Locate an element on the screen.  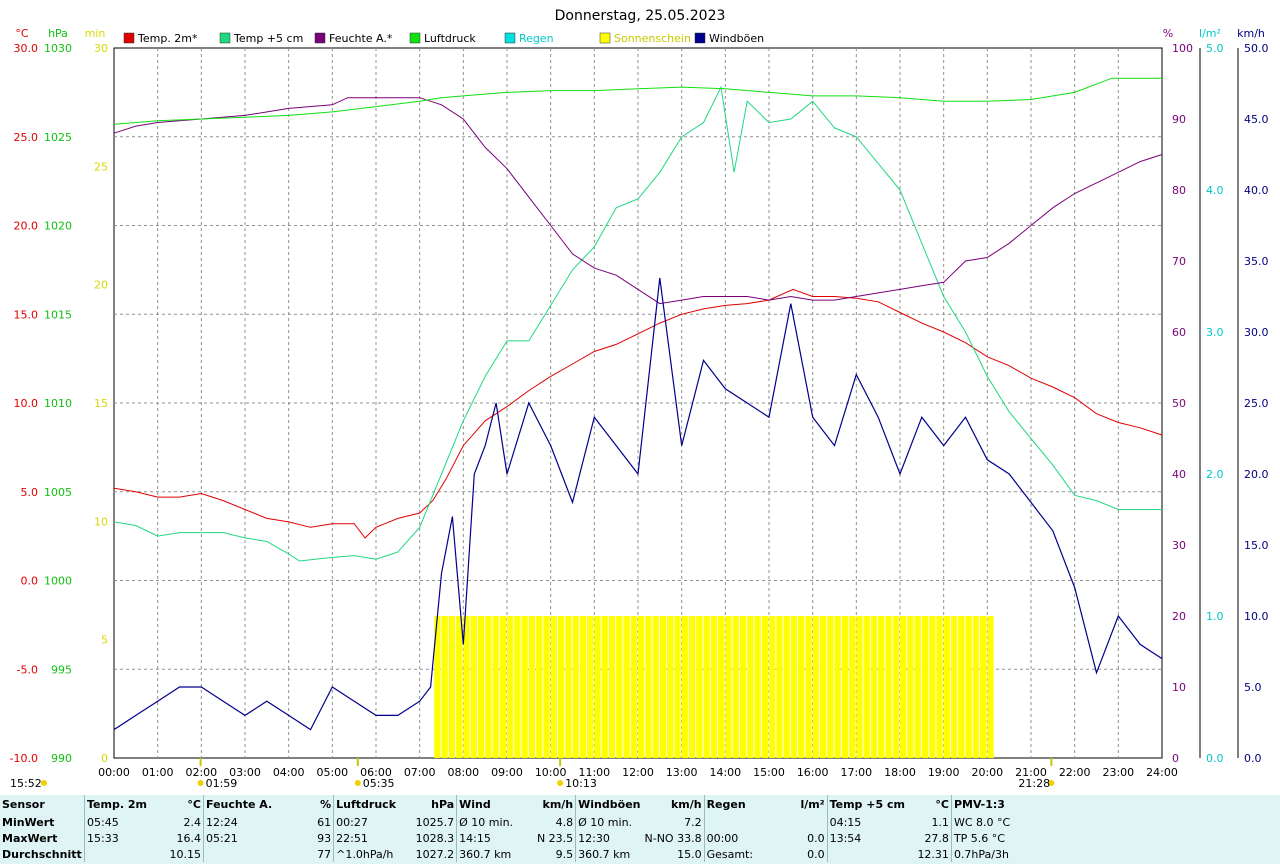
tick-label-celsius: 15.0 is located at coordinates (26, 314).